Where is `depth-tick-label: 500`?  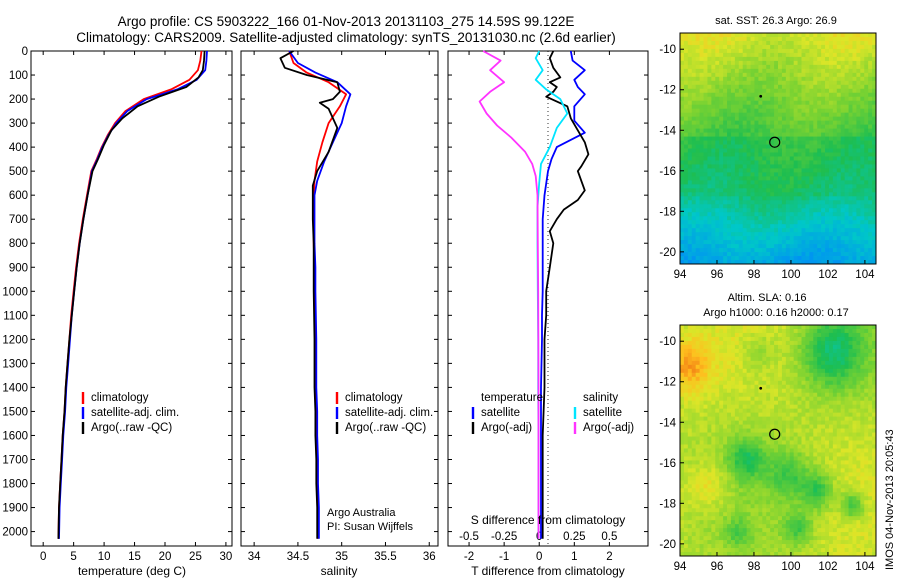 depth-tick-label: 500 is located at coordinates (18, 172).